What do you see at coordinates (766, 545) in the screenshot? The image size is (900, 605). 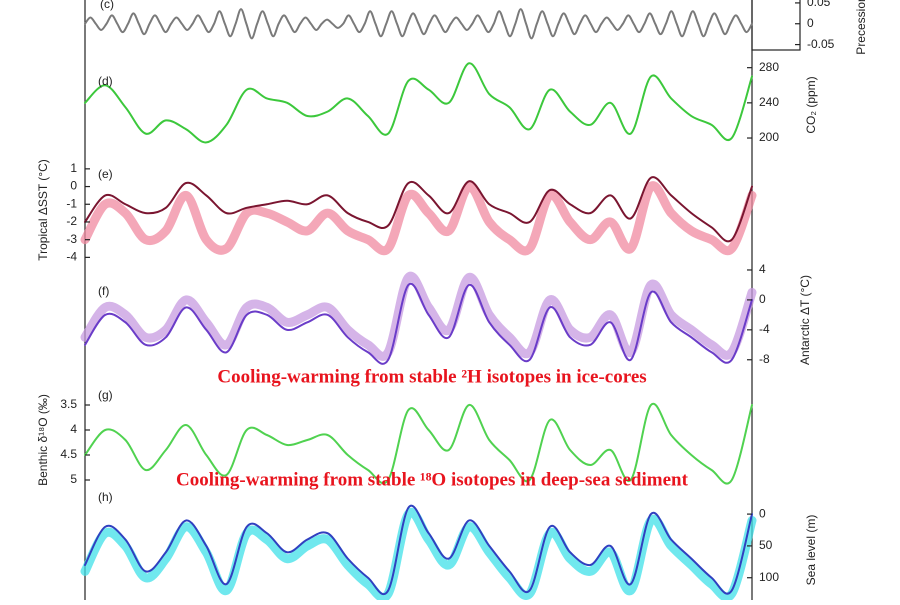 I see `y-tick-label: 50` at bounding box center [766, 545].